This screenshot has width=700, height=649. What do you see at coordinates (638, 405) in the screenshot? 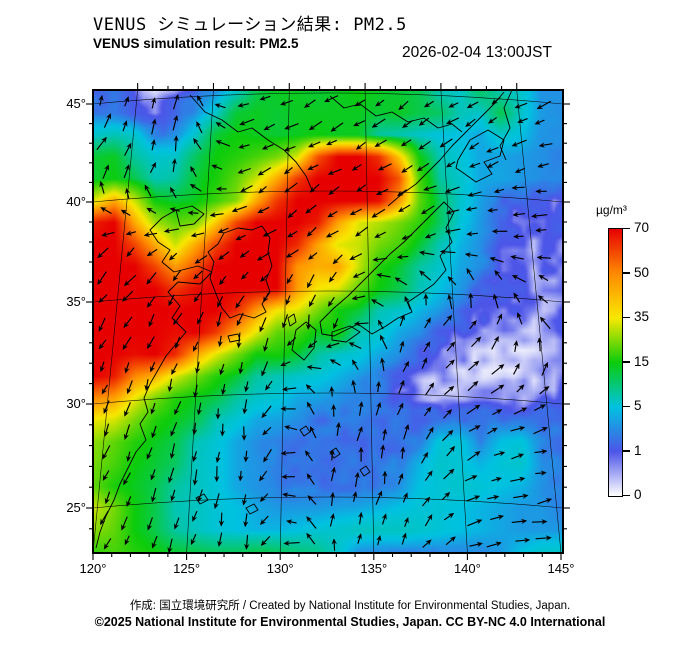
I see `colorbar-tick-label: 5` at bounding box center [638, 405].